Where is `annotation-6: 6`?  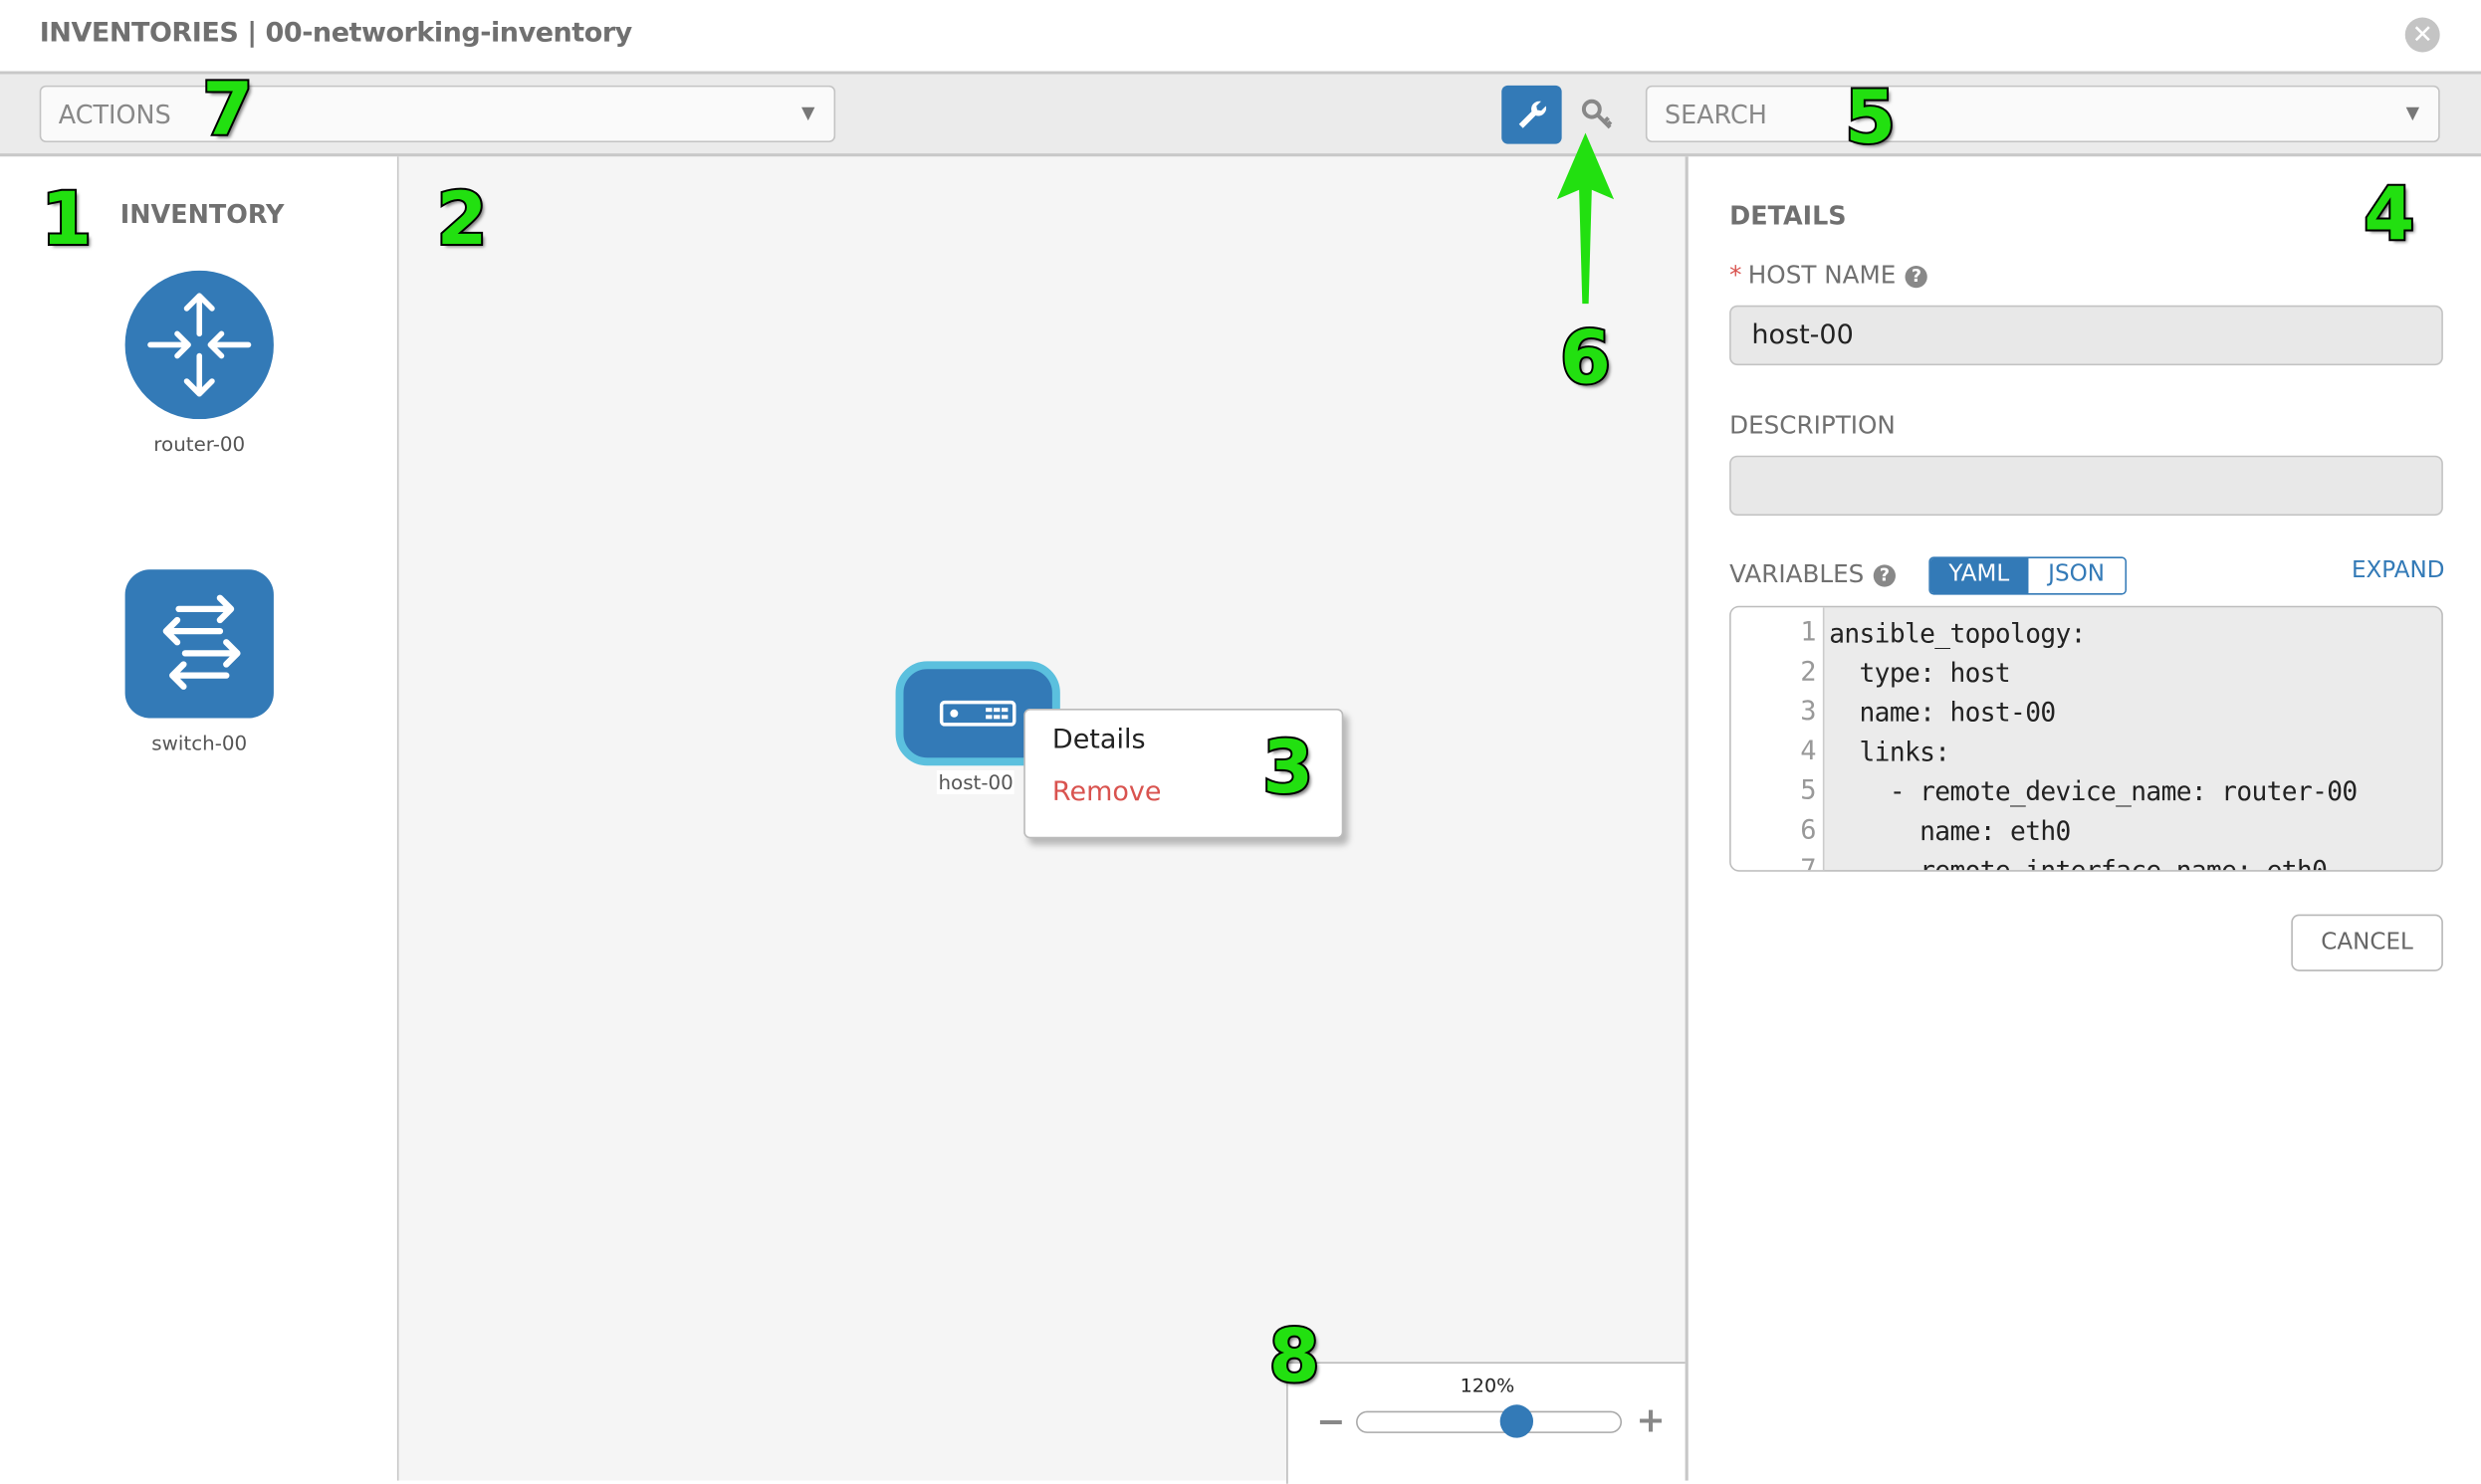 annotation-6: 6 is located at coordinates (1585, 358).